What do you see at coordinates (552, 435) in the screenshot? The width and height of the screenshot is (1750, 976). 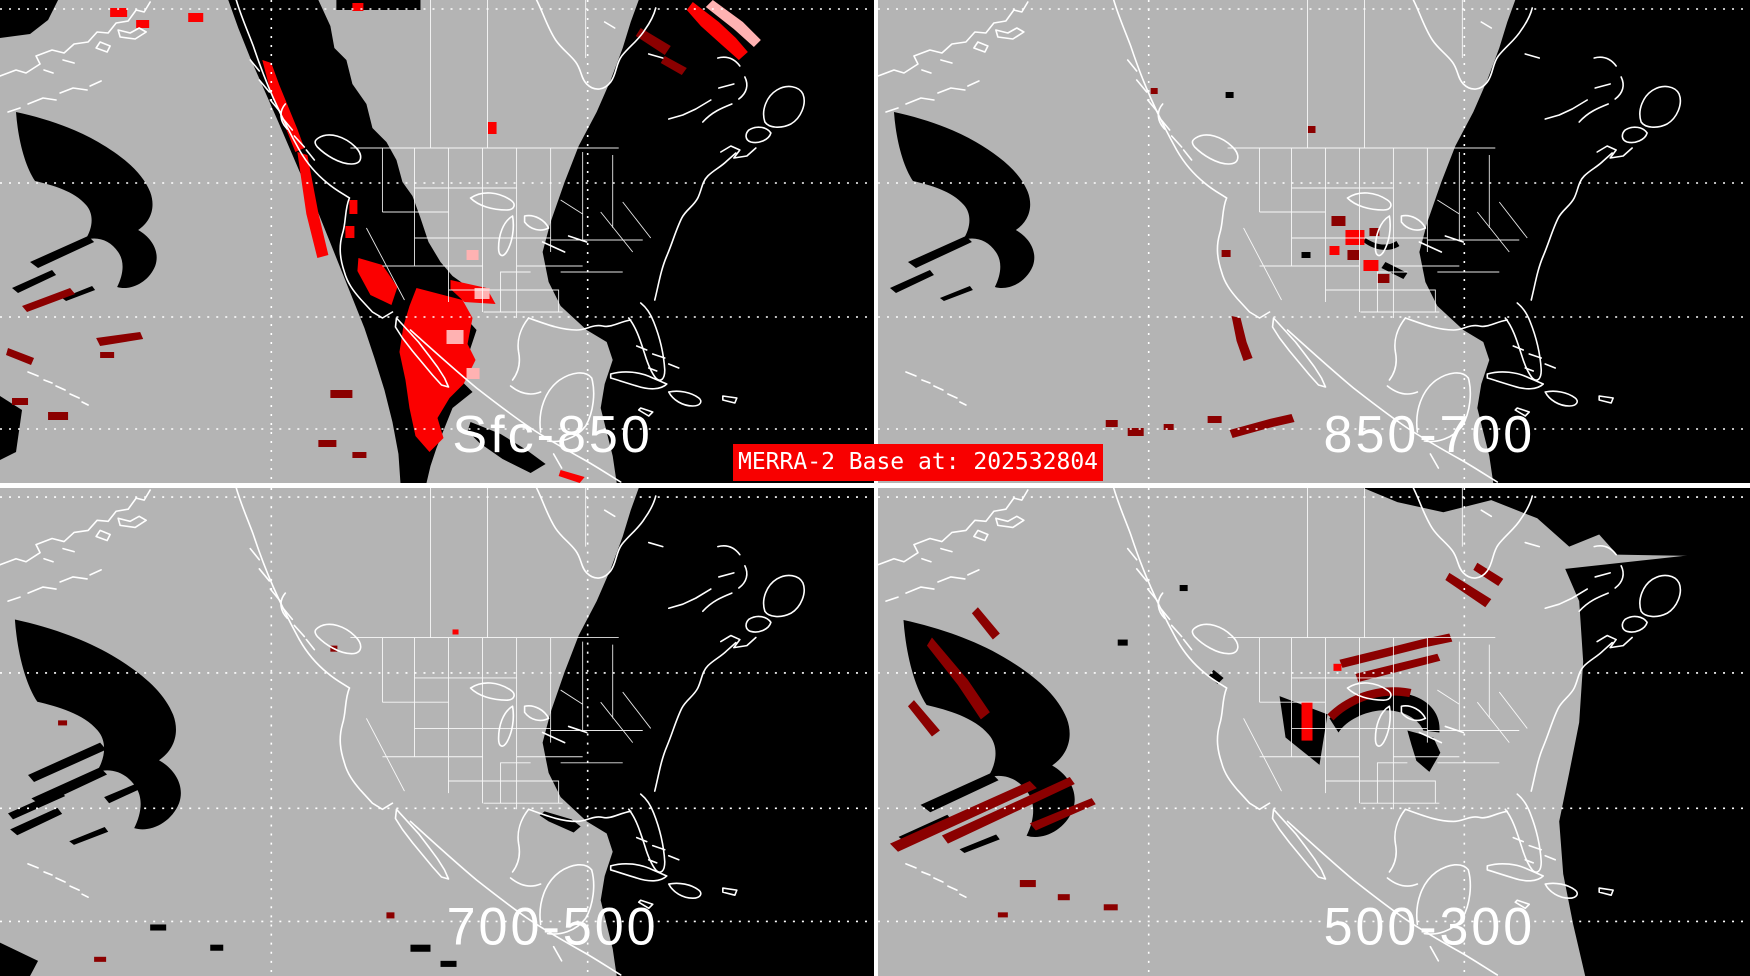 I see `panel-label: Sfc-850` at bounding box center [552, 435].